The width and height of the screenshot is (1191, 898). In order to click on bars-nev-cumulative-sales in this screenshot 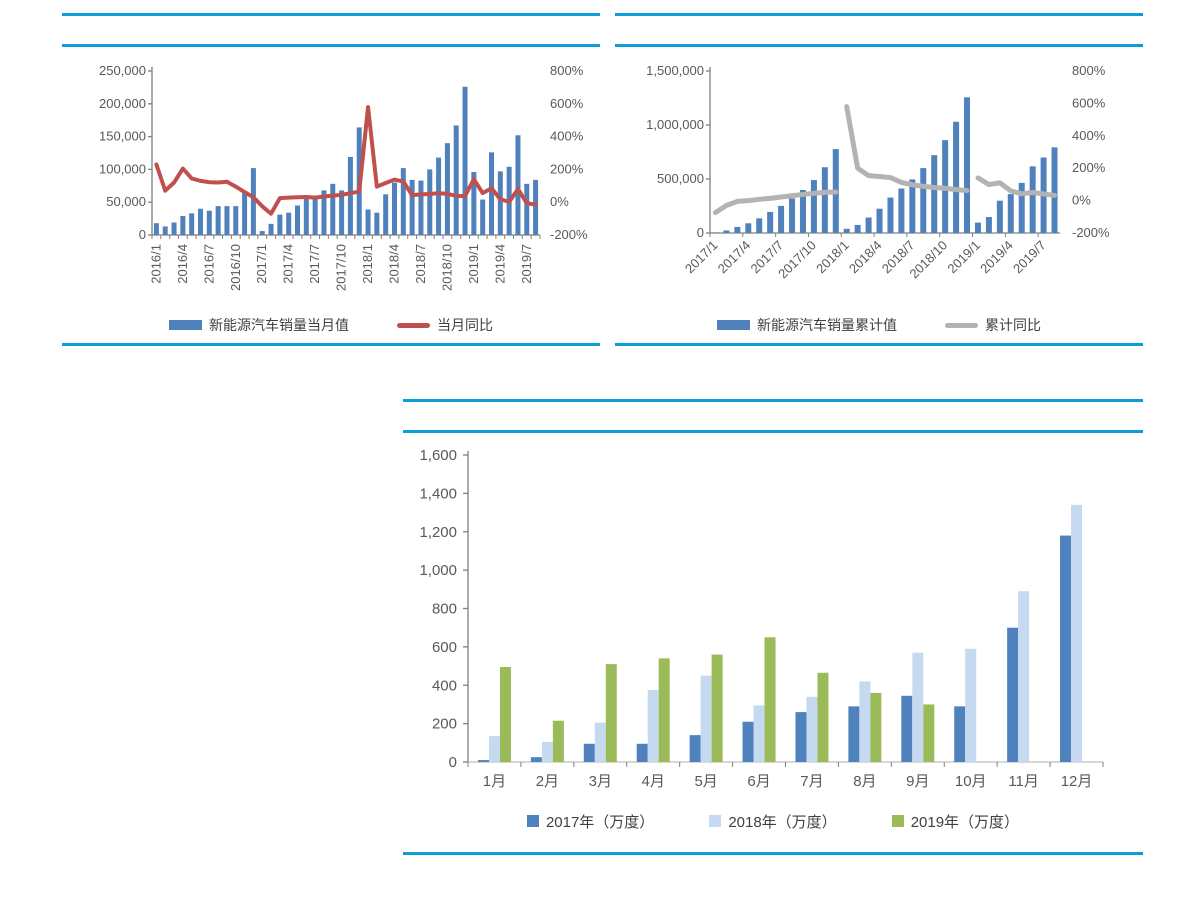, I will do `click(885, 165)`.